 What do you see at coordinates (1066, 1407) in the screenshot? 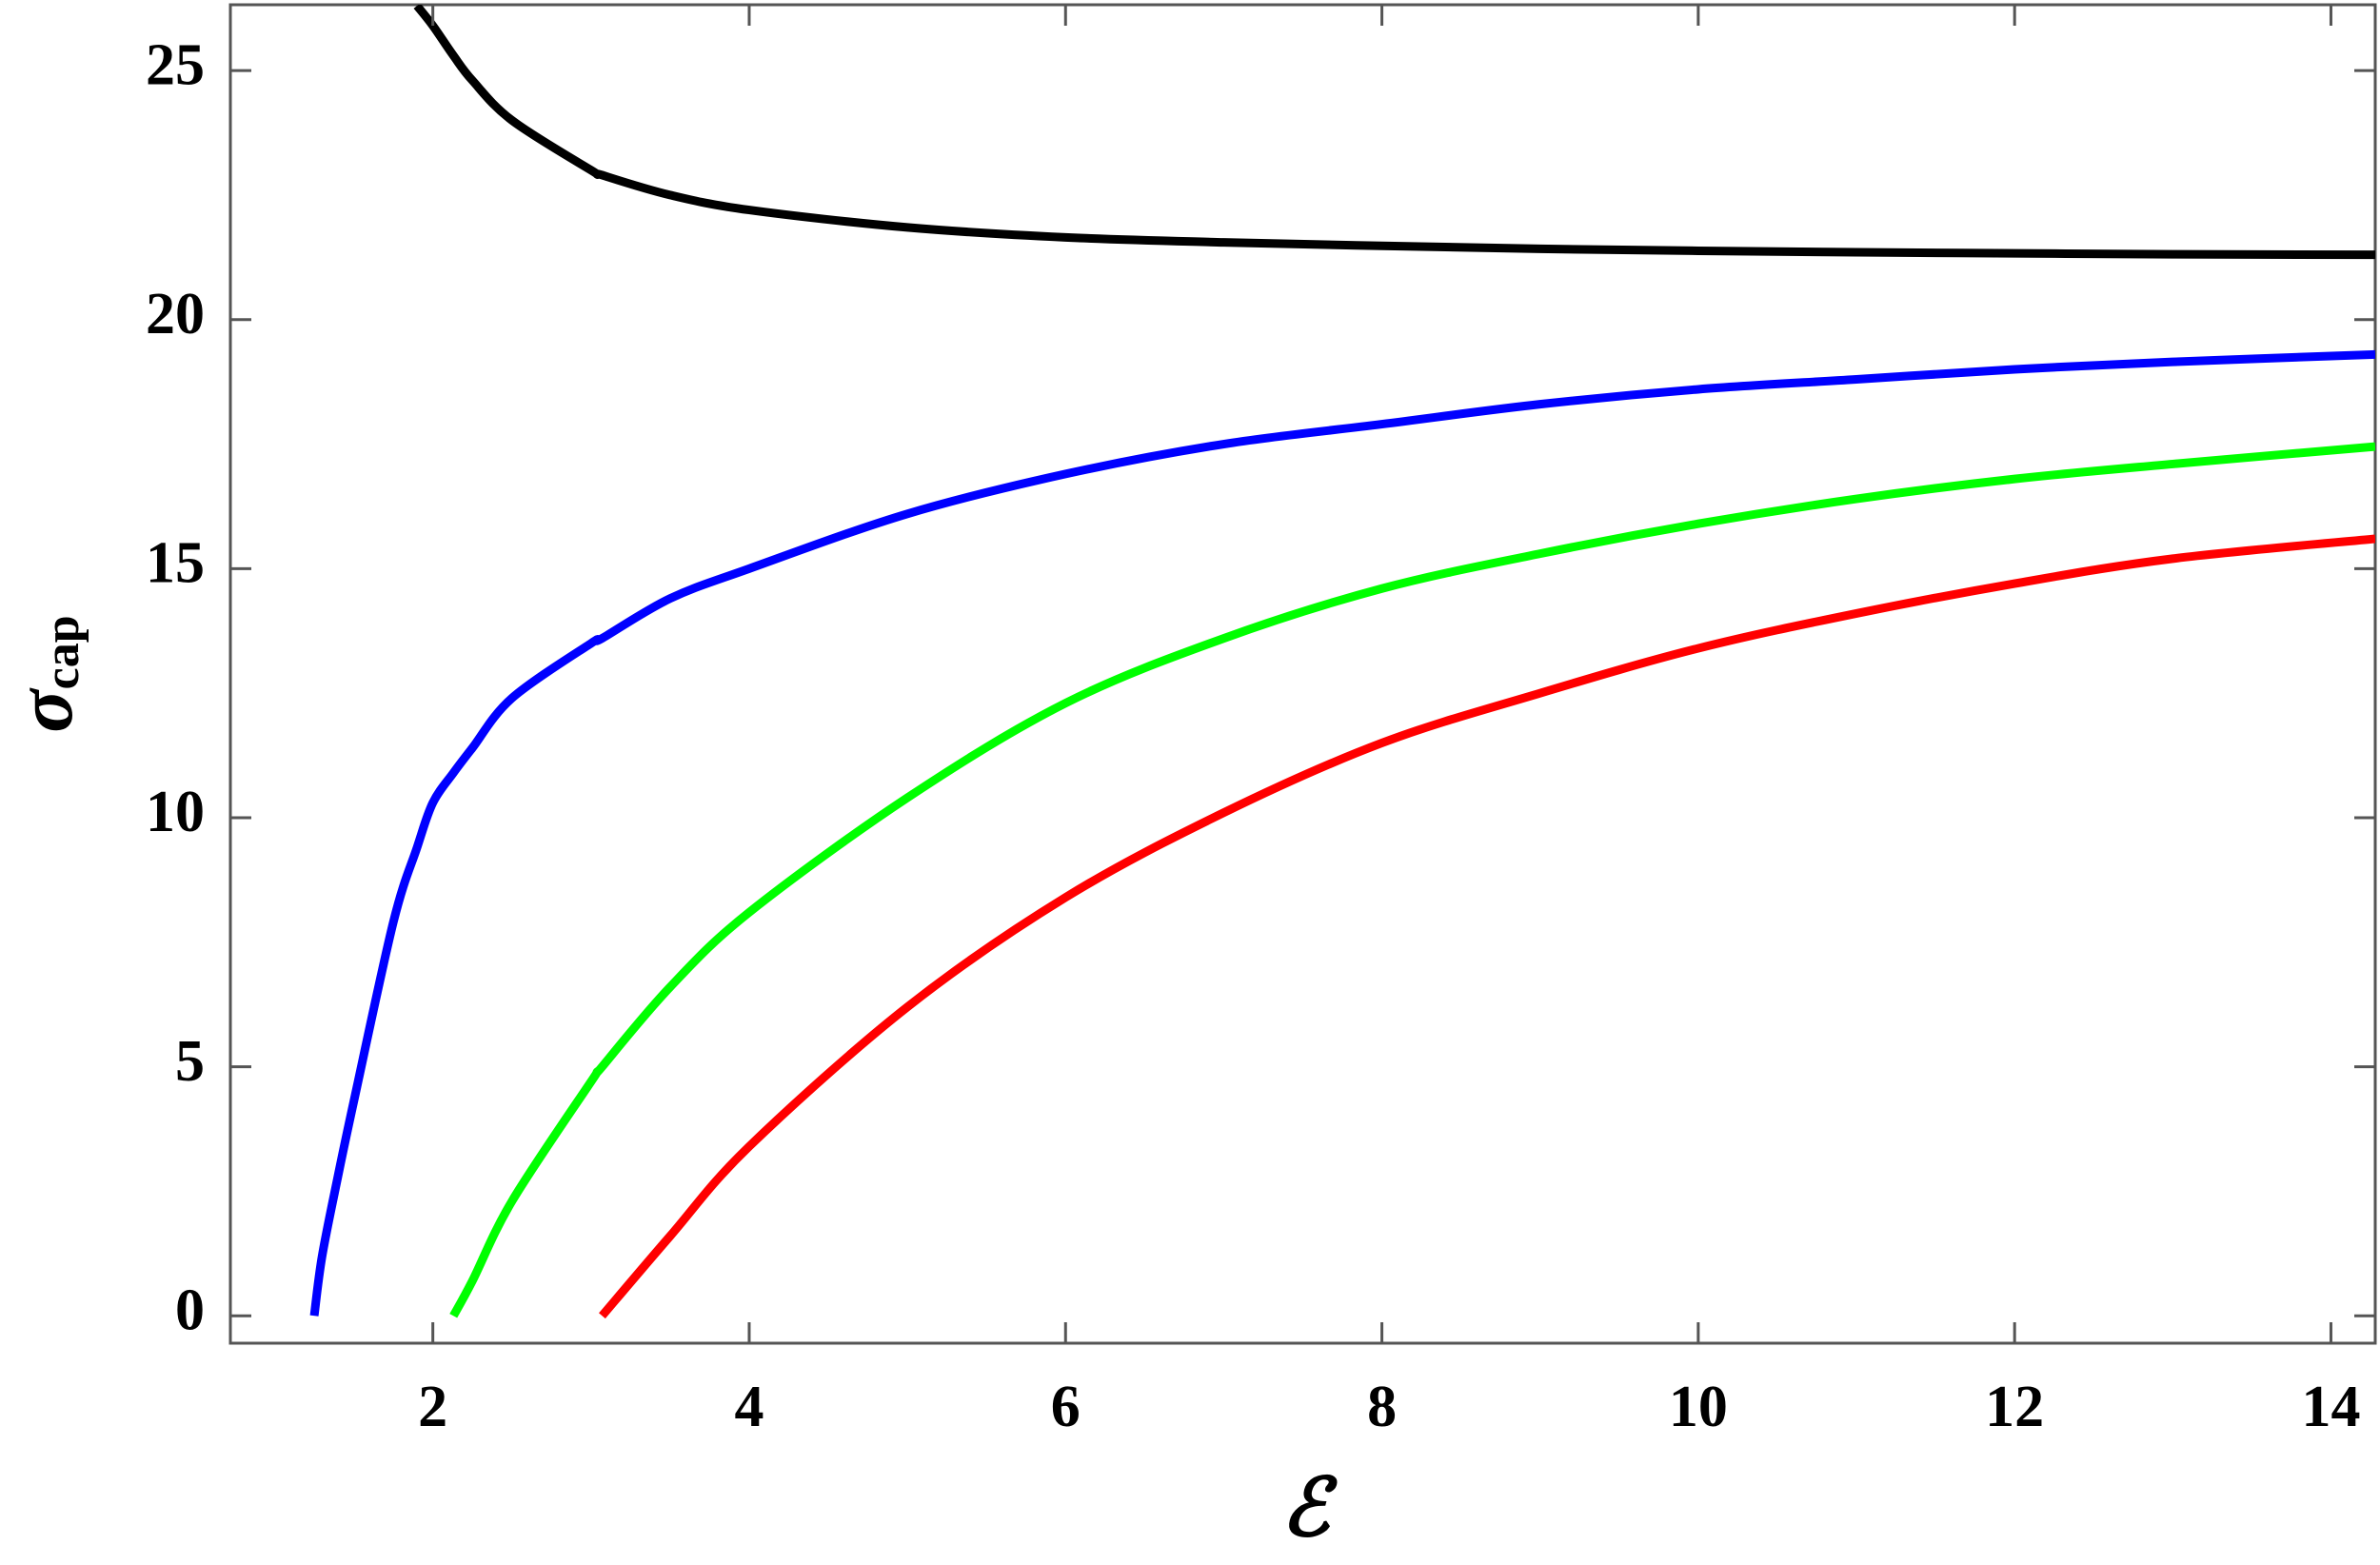
I see `x-tick-label: 6` at bounding box center [1066, 1407].